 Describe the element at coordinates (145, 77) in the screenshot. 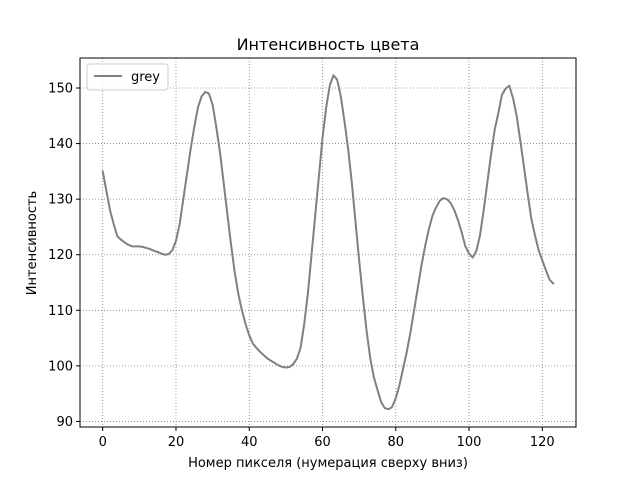

I see `legend-label-grey: grey` at that location.